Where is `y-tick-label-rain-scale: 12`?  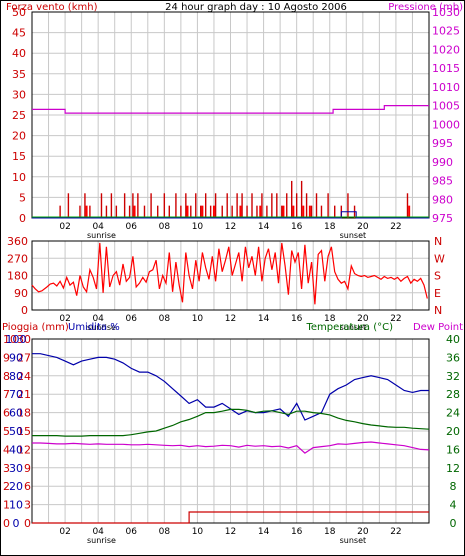
y-tick-label-rain-scale: 12 is located at coordinates (24, 449).